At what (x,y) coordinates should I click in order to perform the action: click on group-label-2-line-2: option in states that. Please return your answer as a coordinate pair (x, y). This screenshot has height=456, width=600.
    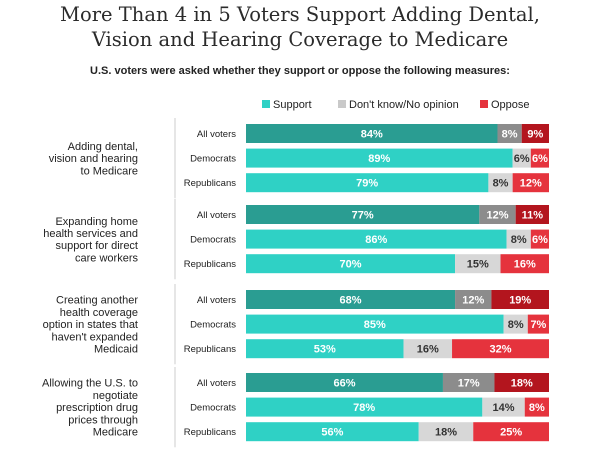
    Looking at the image, I should click on (90, 325).